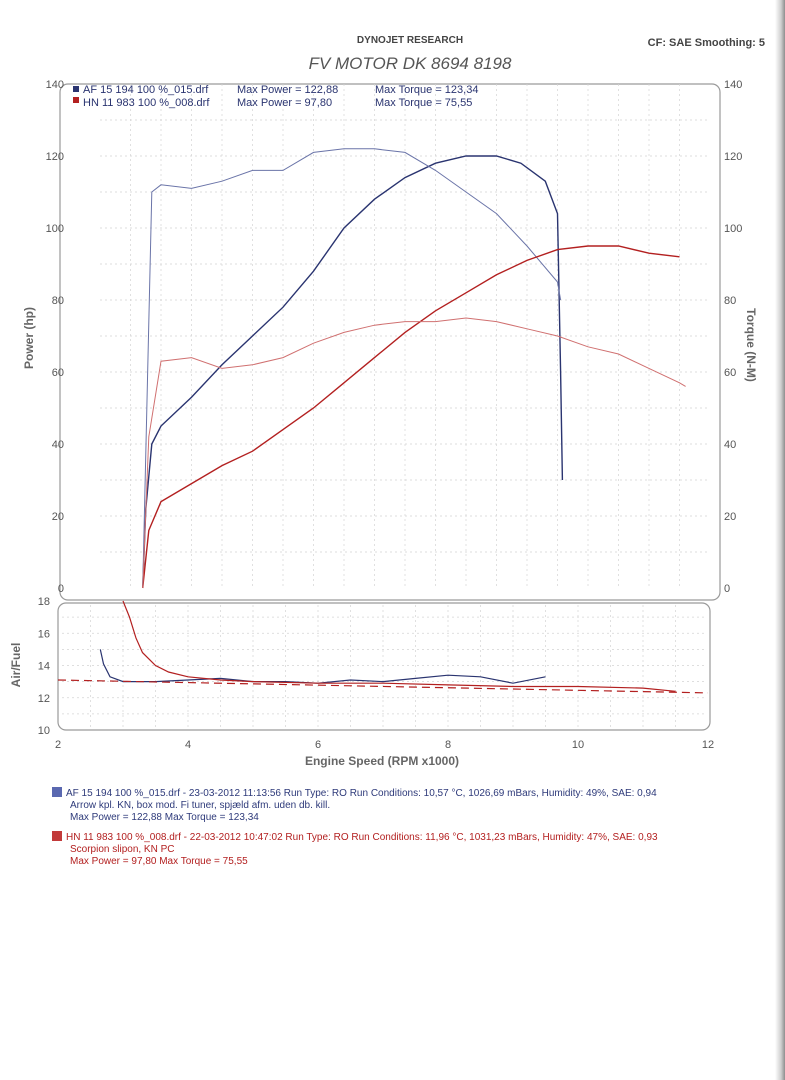  I want to click on power-tick-label: 80, so click(58, 301).